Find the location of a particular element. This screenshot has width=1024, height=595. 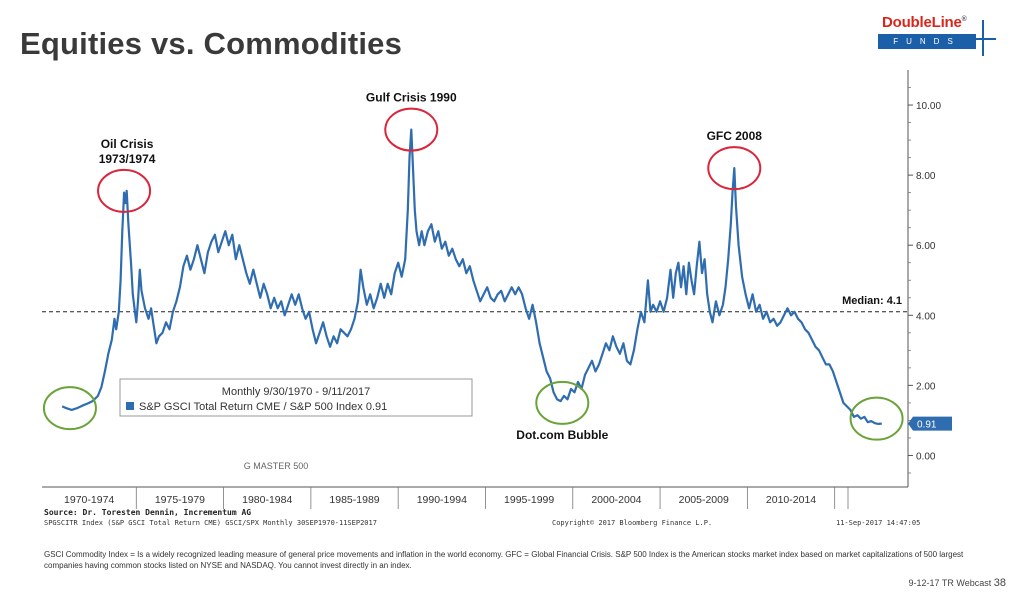

x-tick-label: 1995-1999 is located at coordinates (529, 500).